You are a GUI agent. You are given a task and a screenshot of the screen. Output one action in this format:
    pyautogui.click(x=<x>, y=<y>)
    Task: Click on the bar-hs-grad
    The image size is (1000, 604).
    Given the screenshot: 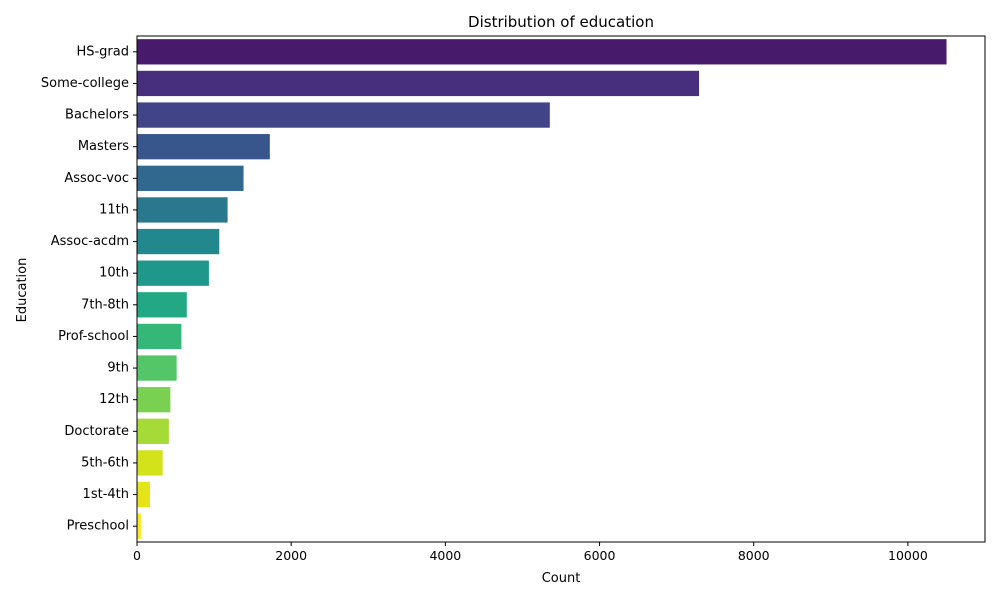 What is the action you would take?
    pyautogui.click(x=542, y=52)
    